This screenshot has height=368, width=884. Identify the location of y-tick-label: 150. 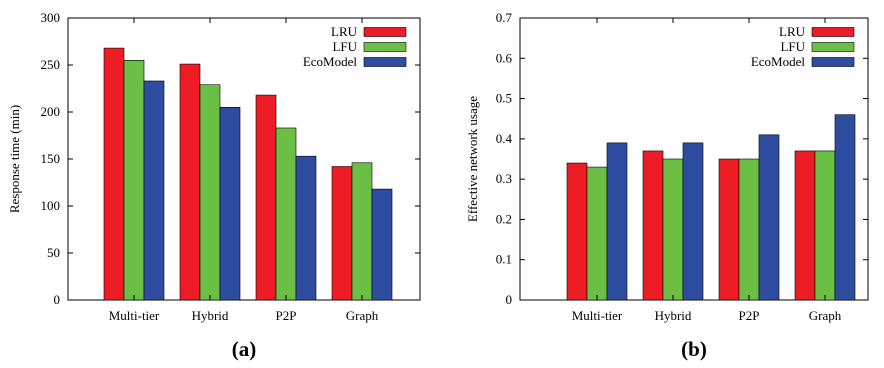
(51, 158).